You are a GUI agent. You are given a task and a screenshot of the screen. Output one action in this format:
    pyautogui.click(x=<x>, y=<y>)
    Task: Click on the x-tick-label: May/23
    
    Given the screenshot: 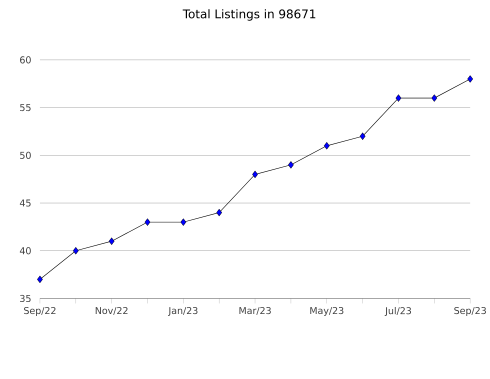 What is the action you would take?
    pyautogui.click(x=327, y=311)
    